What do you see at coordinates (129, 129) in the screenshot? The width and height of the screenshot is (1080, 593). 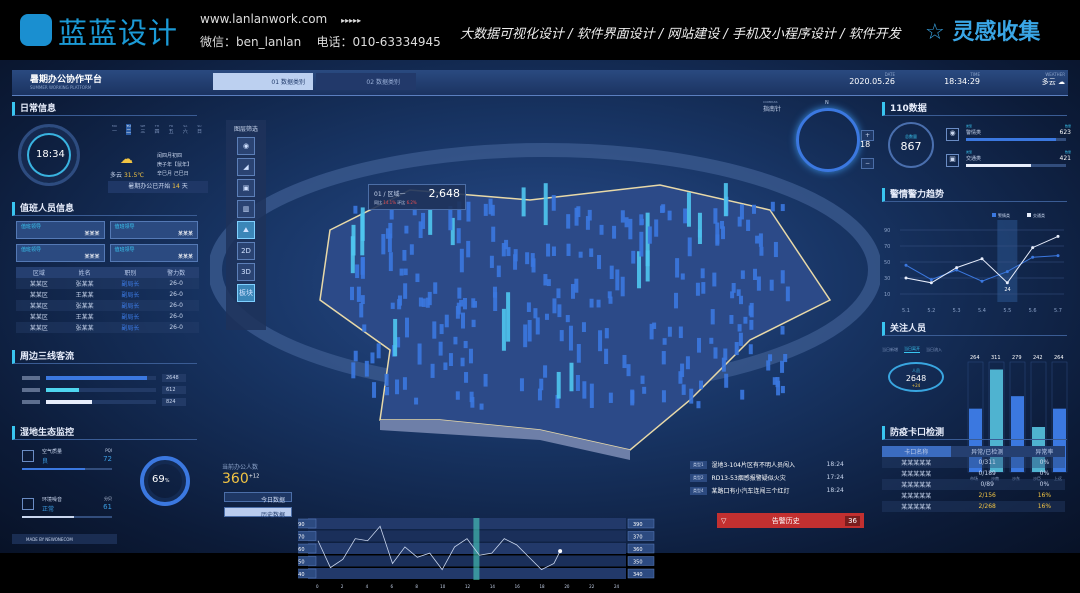 I see `weekday: TU 二` at bounding box center [129, 129].